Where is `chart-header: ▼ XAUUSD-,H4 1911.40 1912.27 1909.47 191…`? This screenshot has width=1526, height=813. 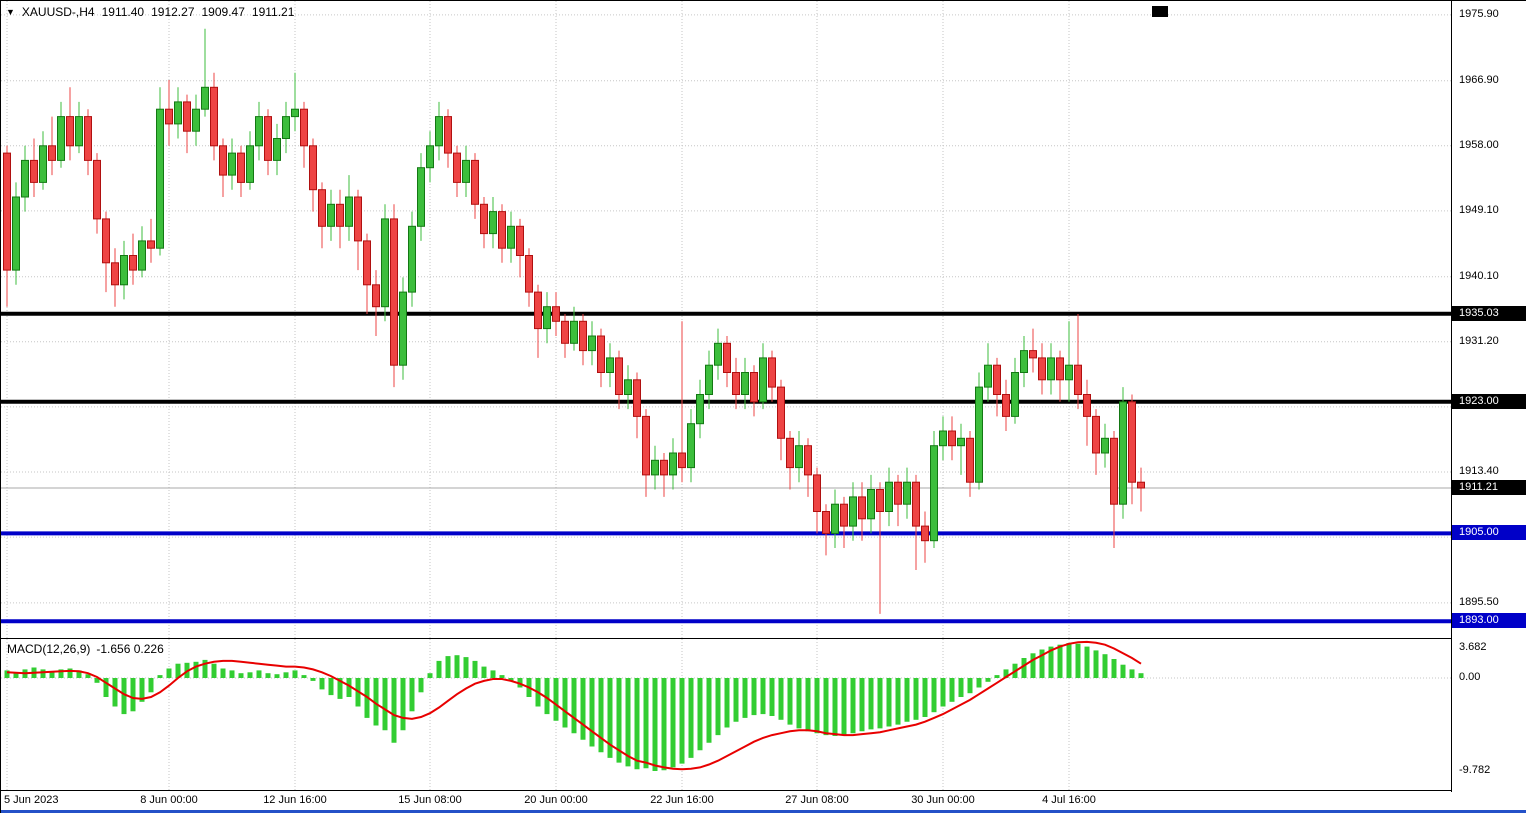
chart-header: ▼ XAUUSD-,H4 1911.40 1912.27 1909.47 191… is located at coordinates (150, 12).